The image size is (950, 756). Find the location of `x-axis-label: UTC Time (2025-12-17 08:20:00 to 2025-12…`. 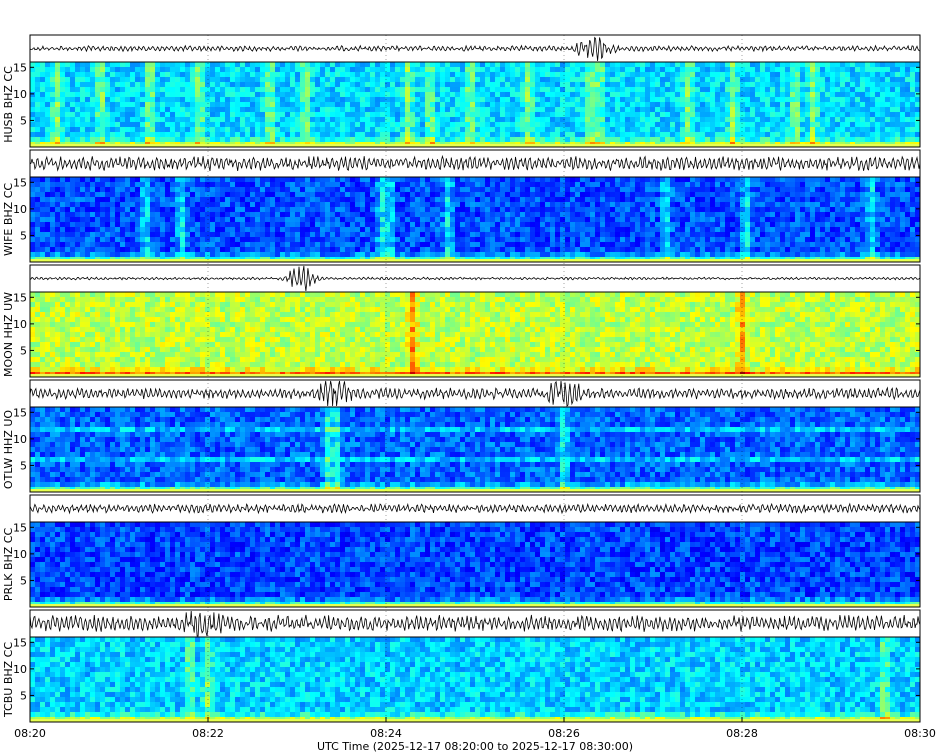

x-axis-label: UTC Time (2025-12-17 08:20:00 to 2025-12… is located at coordinates (475, 746).